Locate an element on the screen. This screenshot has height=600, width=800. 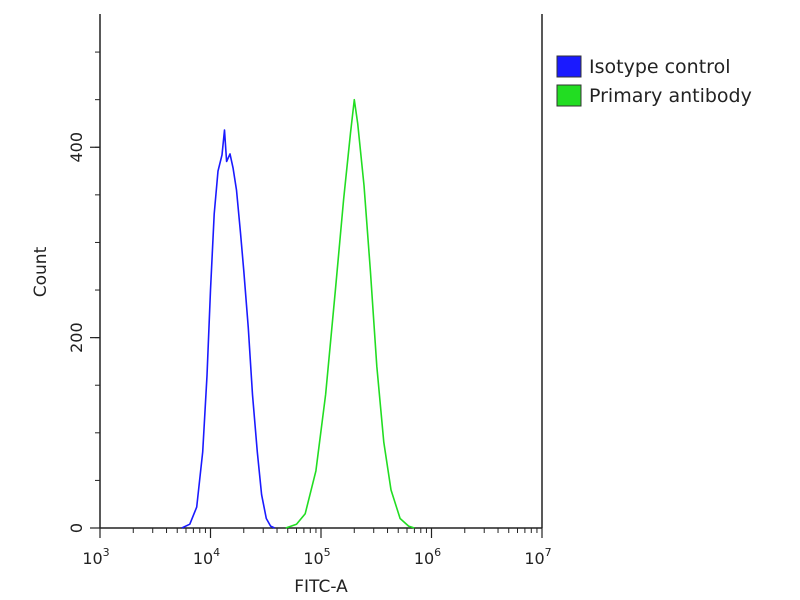
x-tick-label-exponent: 6 is located at coordinates (437, 552).